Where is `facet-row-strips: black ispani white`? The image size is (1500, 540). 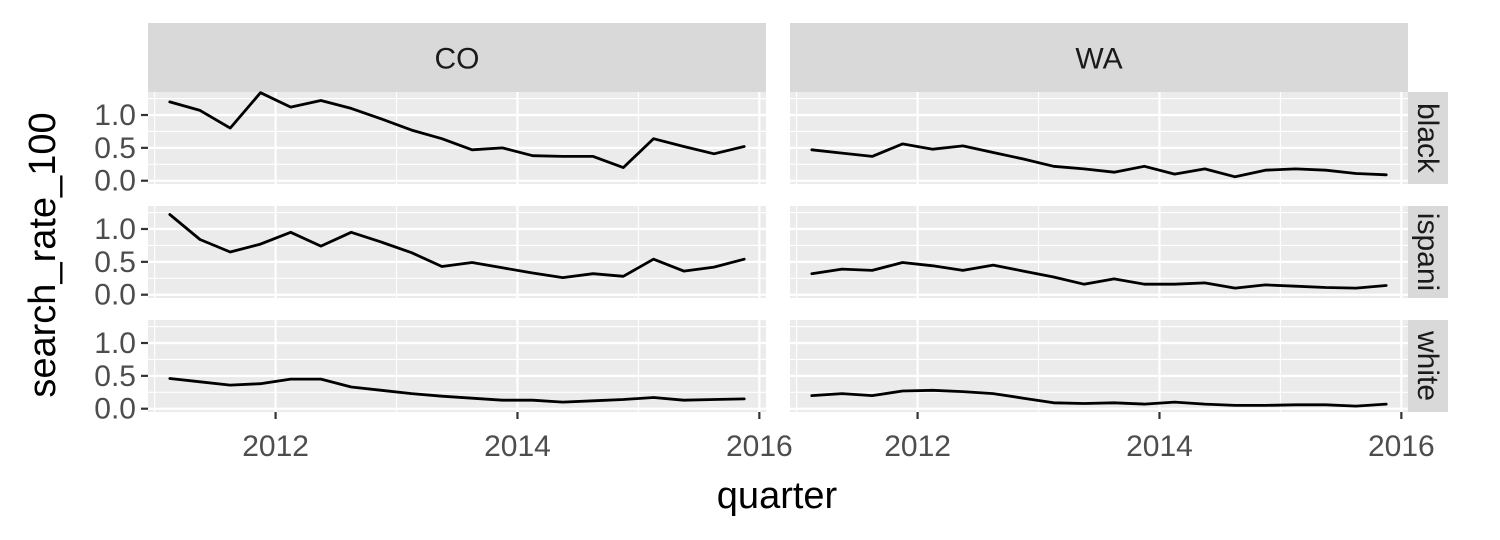 facet-row-strips: black ispani white is located at coordinates (1428, 252).